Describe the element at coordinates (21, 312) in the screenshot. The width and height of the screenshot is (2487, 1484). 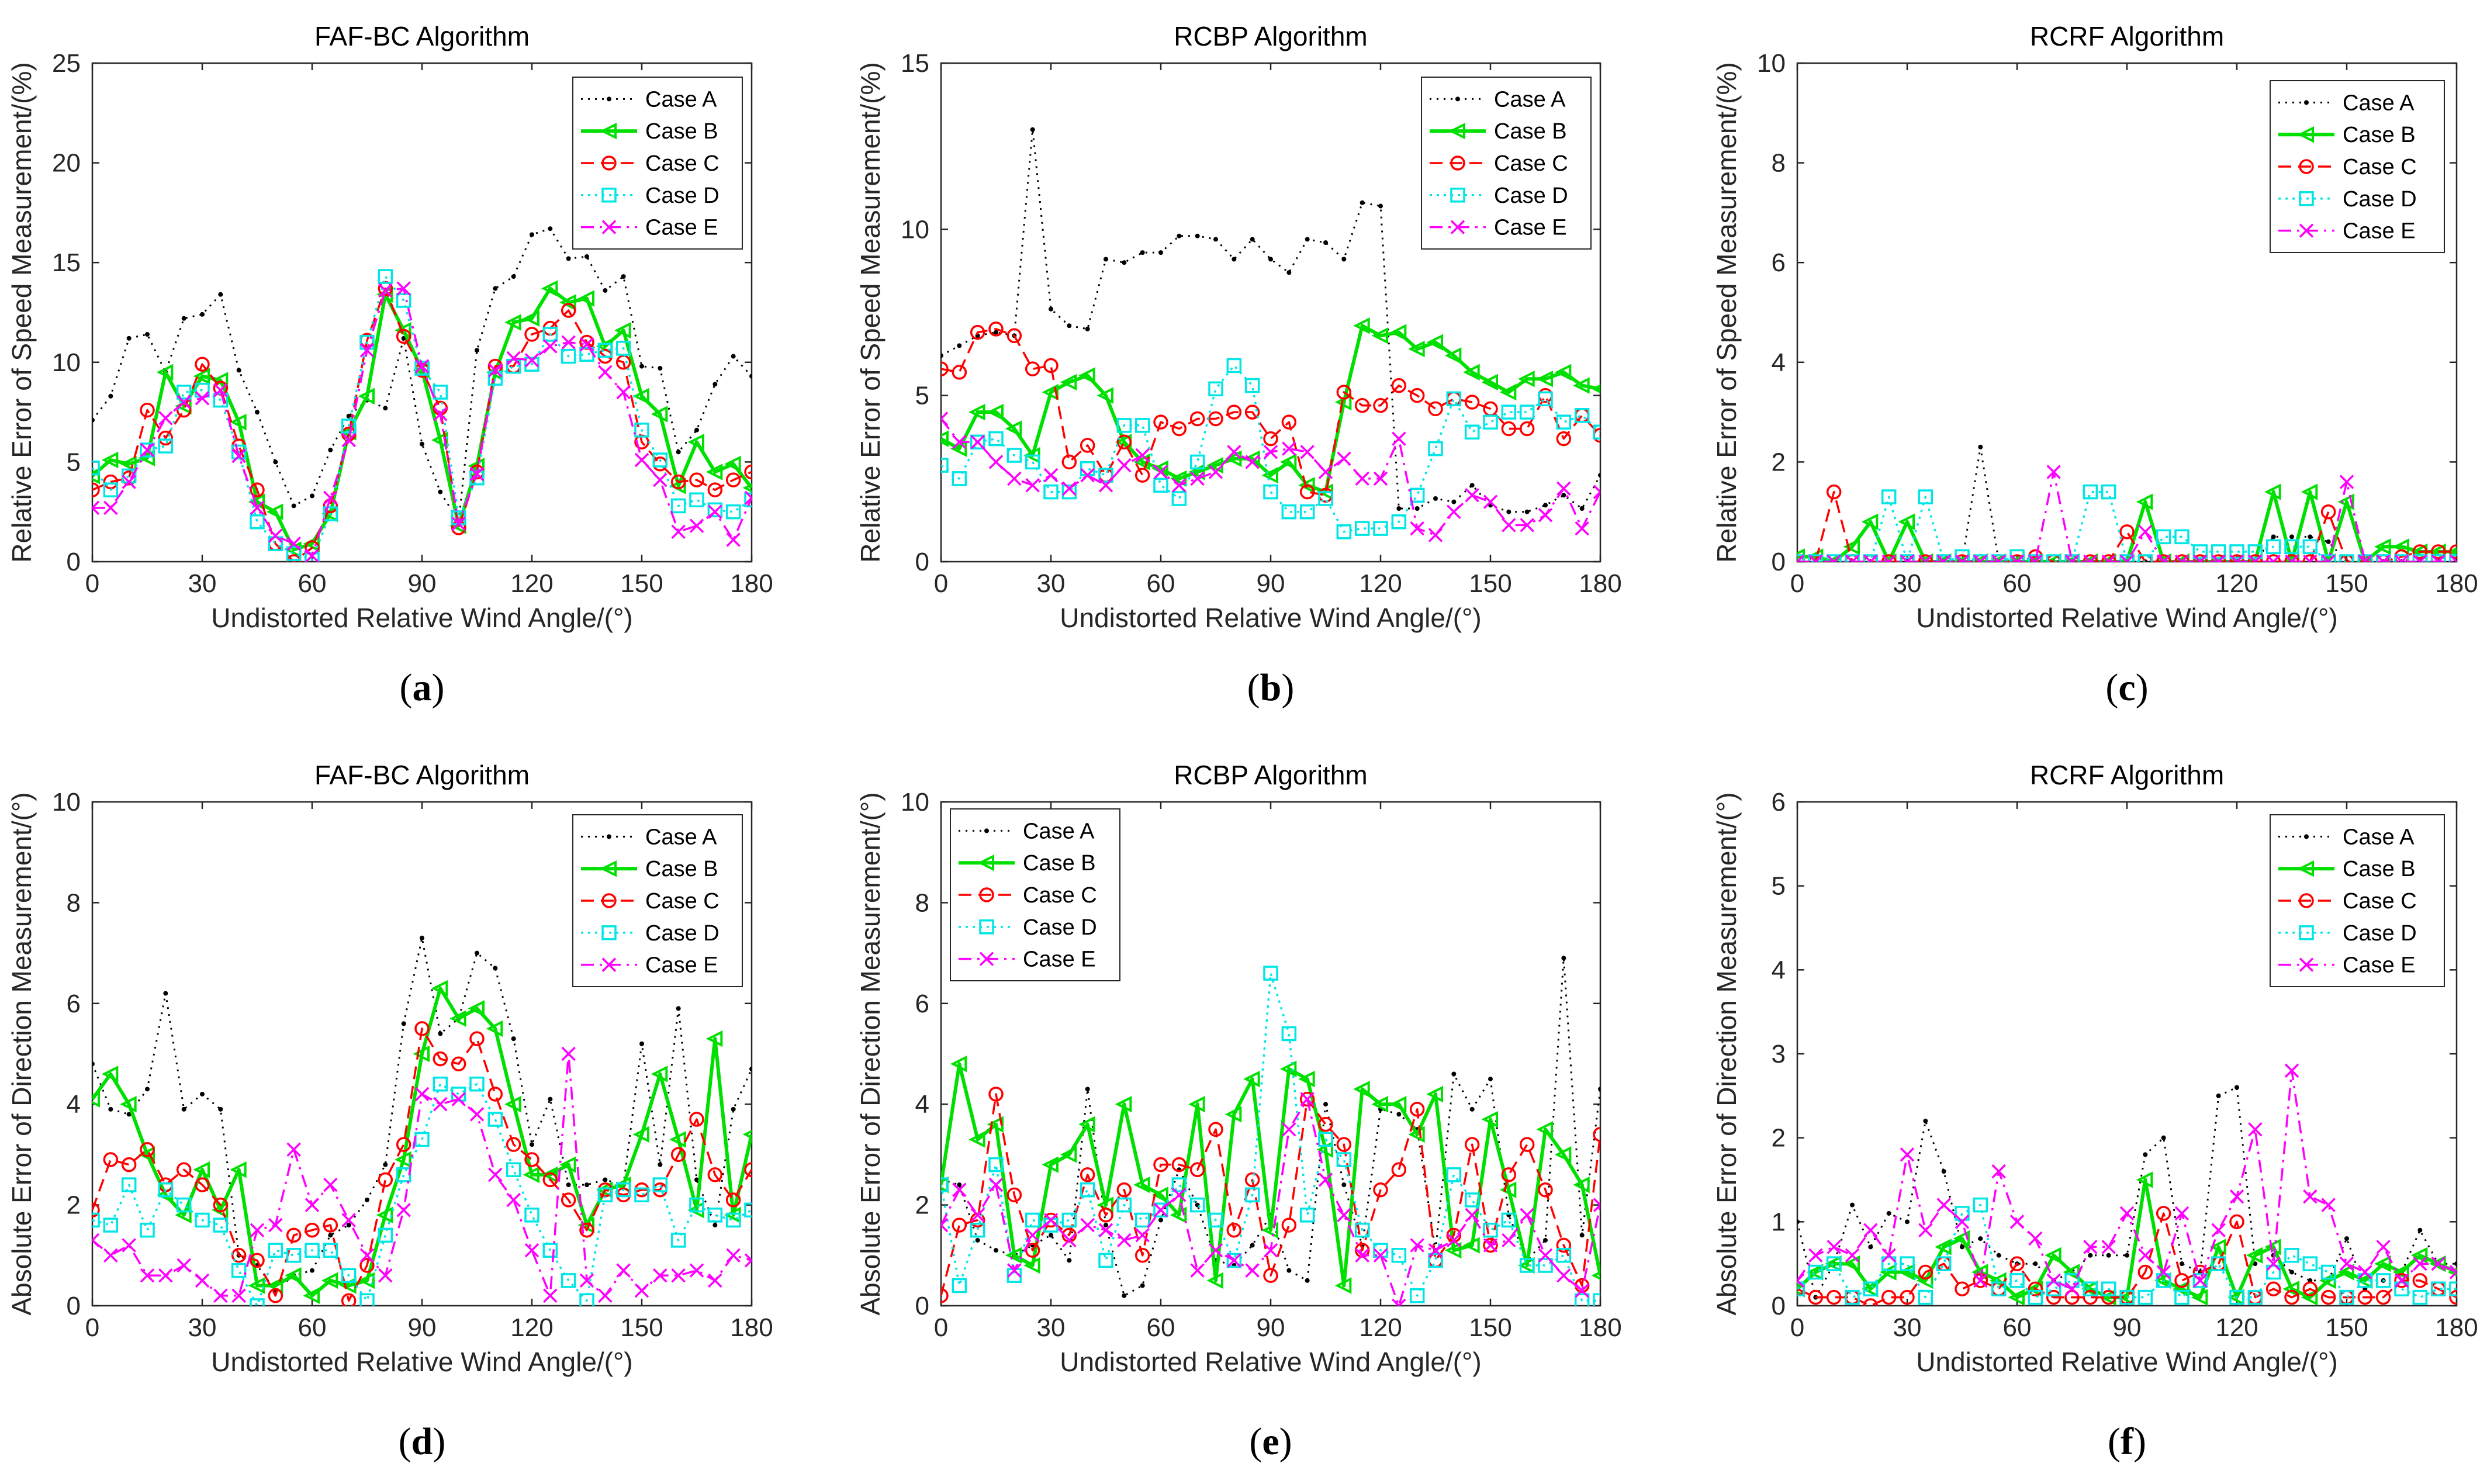
I see `y-axis-label: Relative Error of Speed Measurement/(%)` at that location.